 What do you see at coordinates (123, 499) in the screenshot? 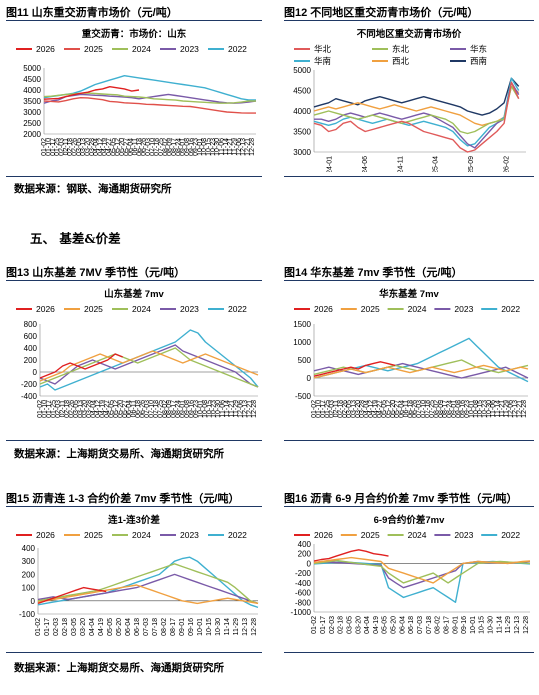
I see `fig15-title: 图15 沥青连 1-3 合约价差 7mv 季节性（元/吨）` at bounding box center [123, 499].